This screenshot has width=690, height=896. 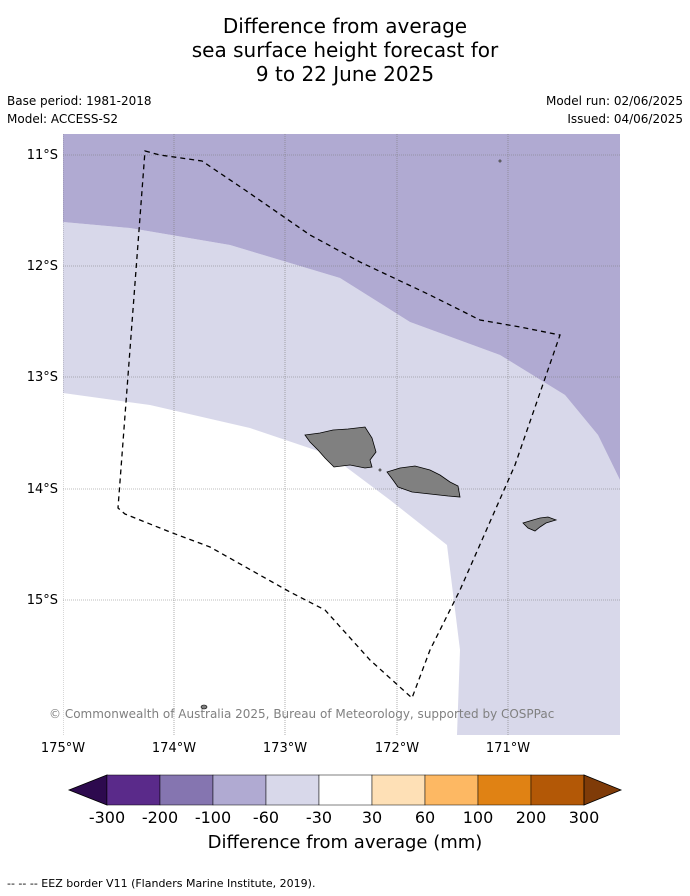 I want to click on colorbar, so click(x=345, y=790).